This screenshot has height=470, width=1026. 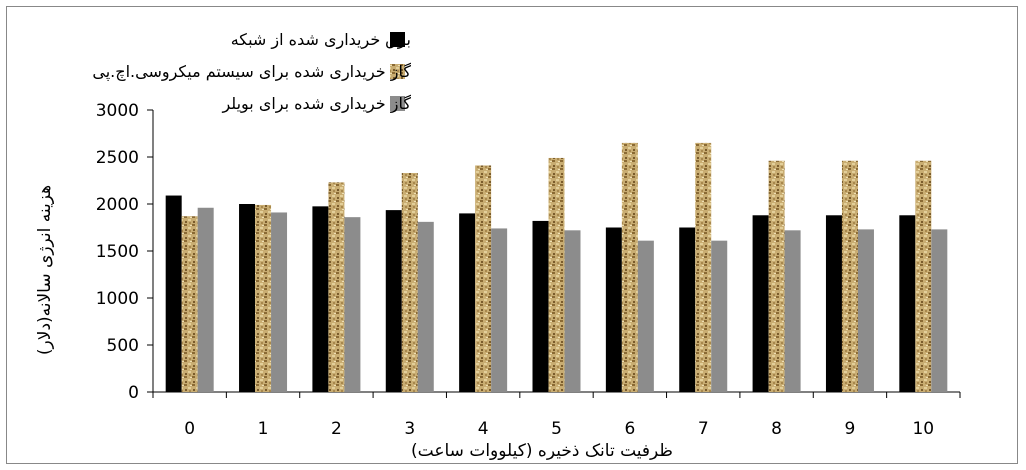 What do you see at coordinates (556, 429) in the screenshot?
I see `x-tick-label: 5` at bounding box center [556, 429].